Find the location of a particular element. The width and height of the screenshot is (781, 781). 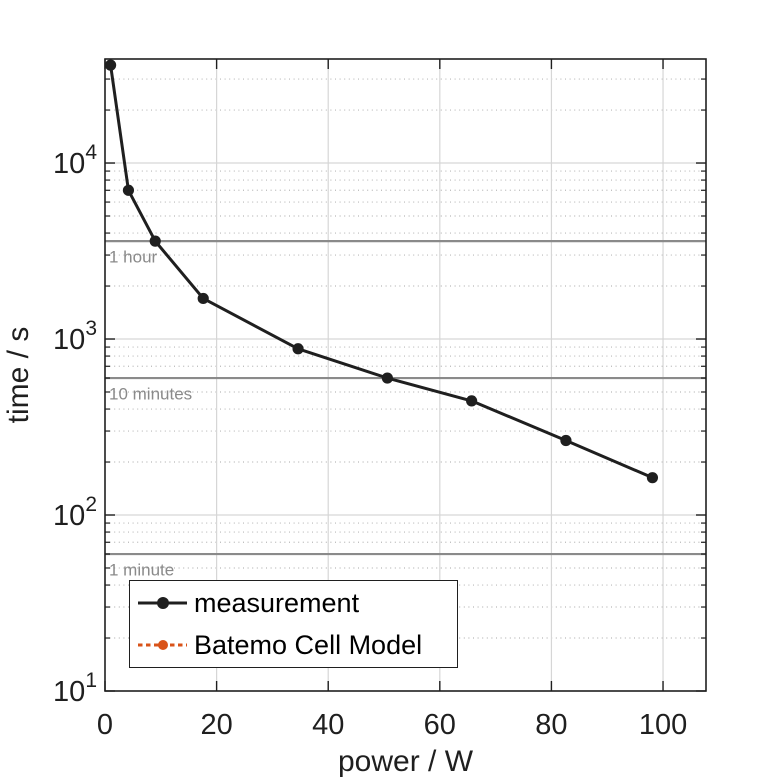

reference-line-label: 1 minute is located at coordinates (141, 570).